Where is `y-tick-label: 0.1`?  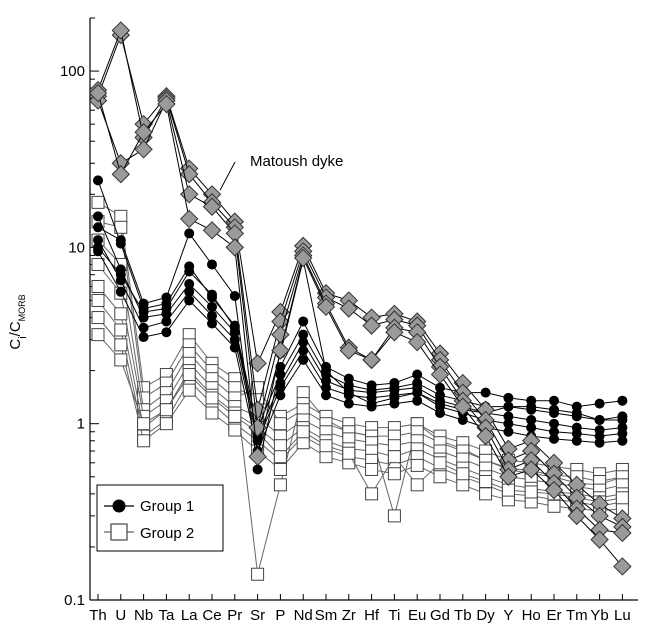 y-tick-label: 0.1 is located at coordinates (74, 600).